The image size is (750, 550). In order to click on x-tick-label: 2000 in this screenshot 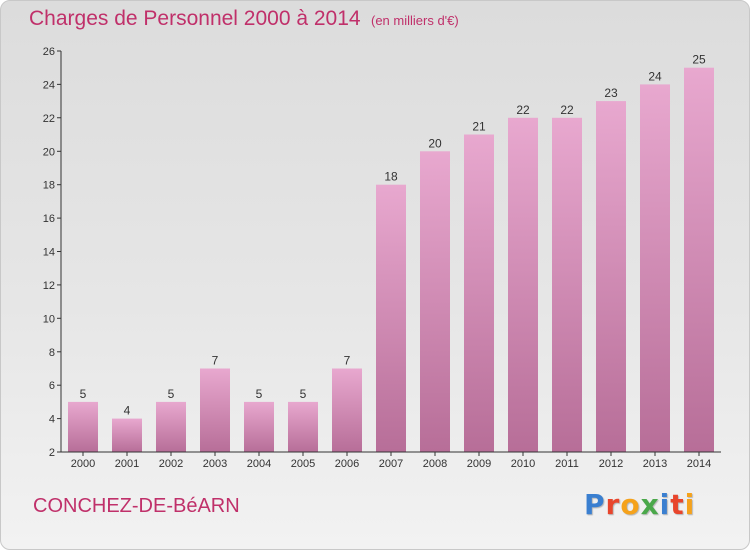, I will do `click(83, 464)`.